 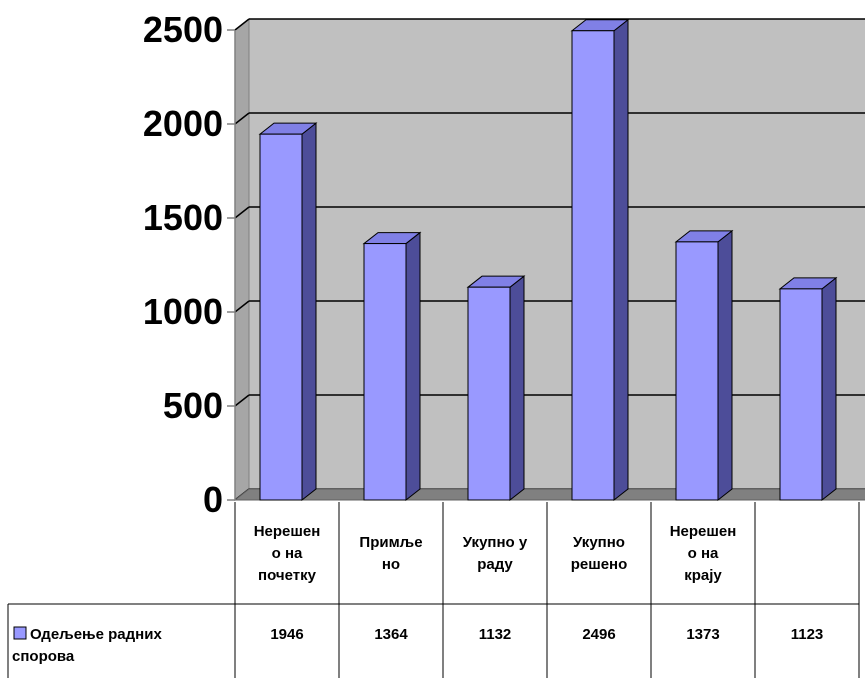 What do you see at coordinates (213, 499) in the screenshot?
I see `y-tick-label: 0` at bounding box center [213, 499].